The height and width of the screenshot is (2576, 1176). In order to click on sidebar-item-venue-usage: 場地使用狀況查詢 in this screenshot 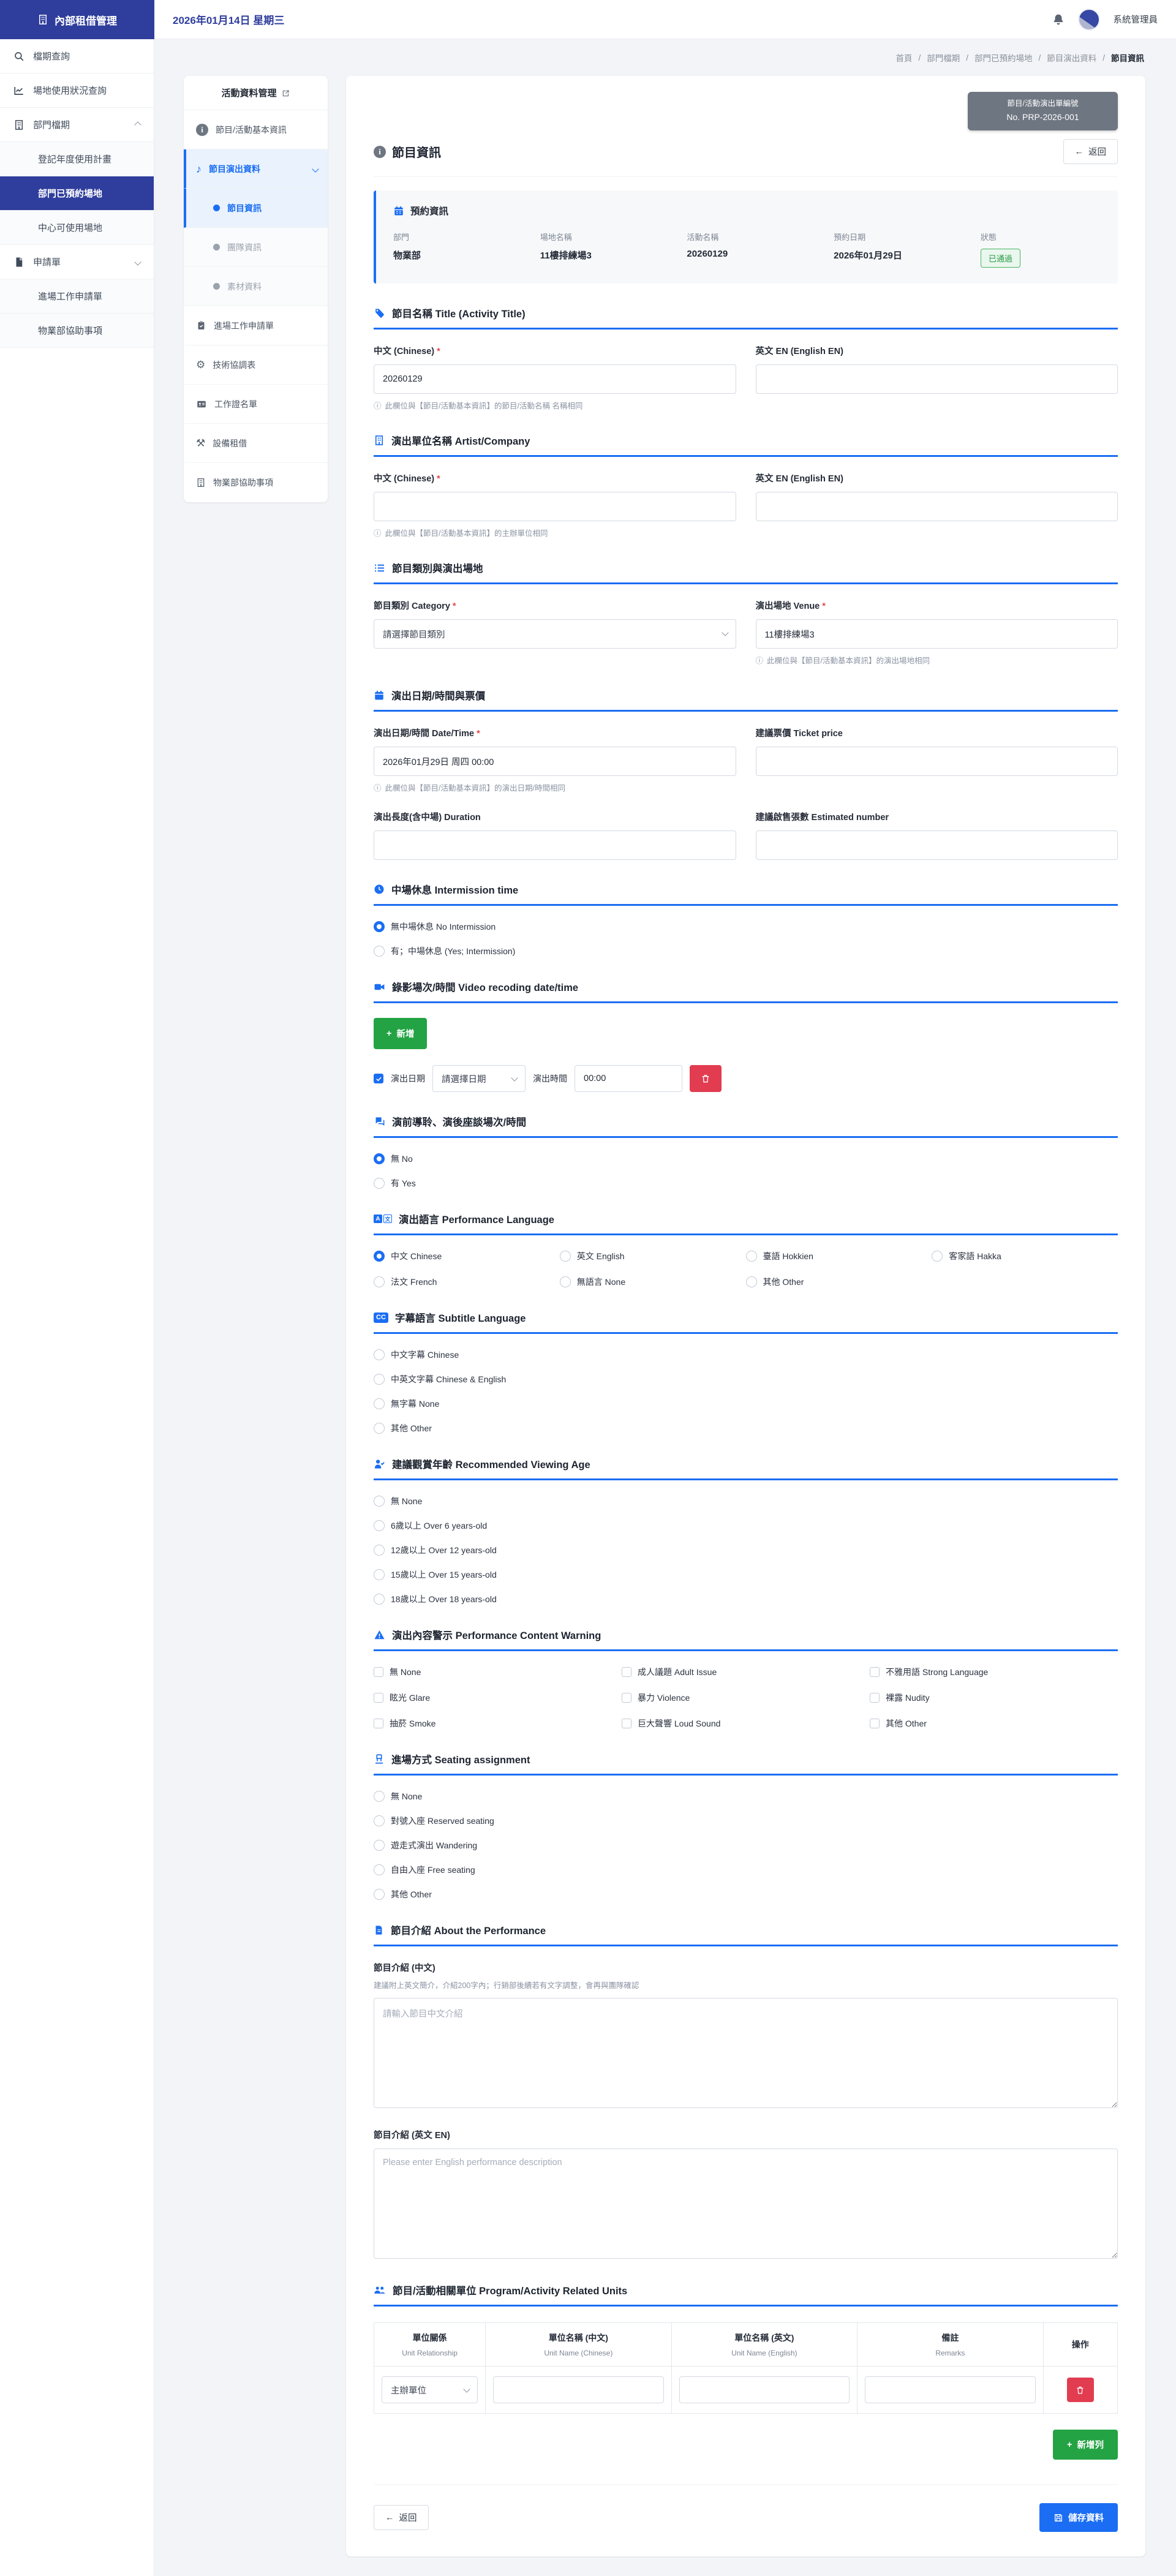, I will do `click(77, 90)`.